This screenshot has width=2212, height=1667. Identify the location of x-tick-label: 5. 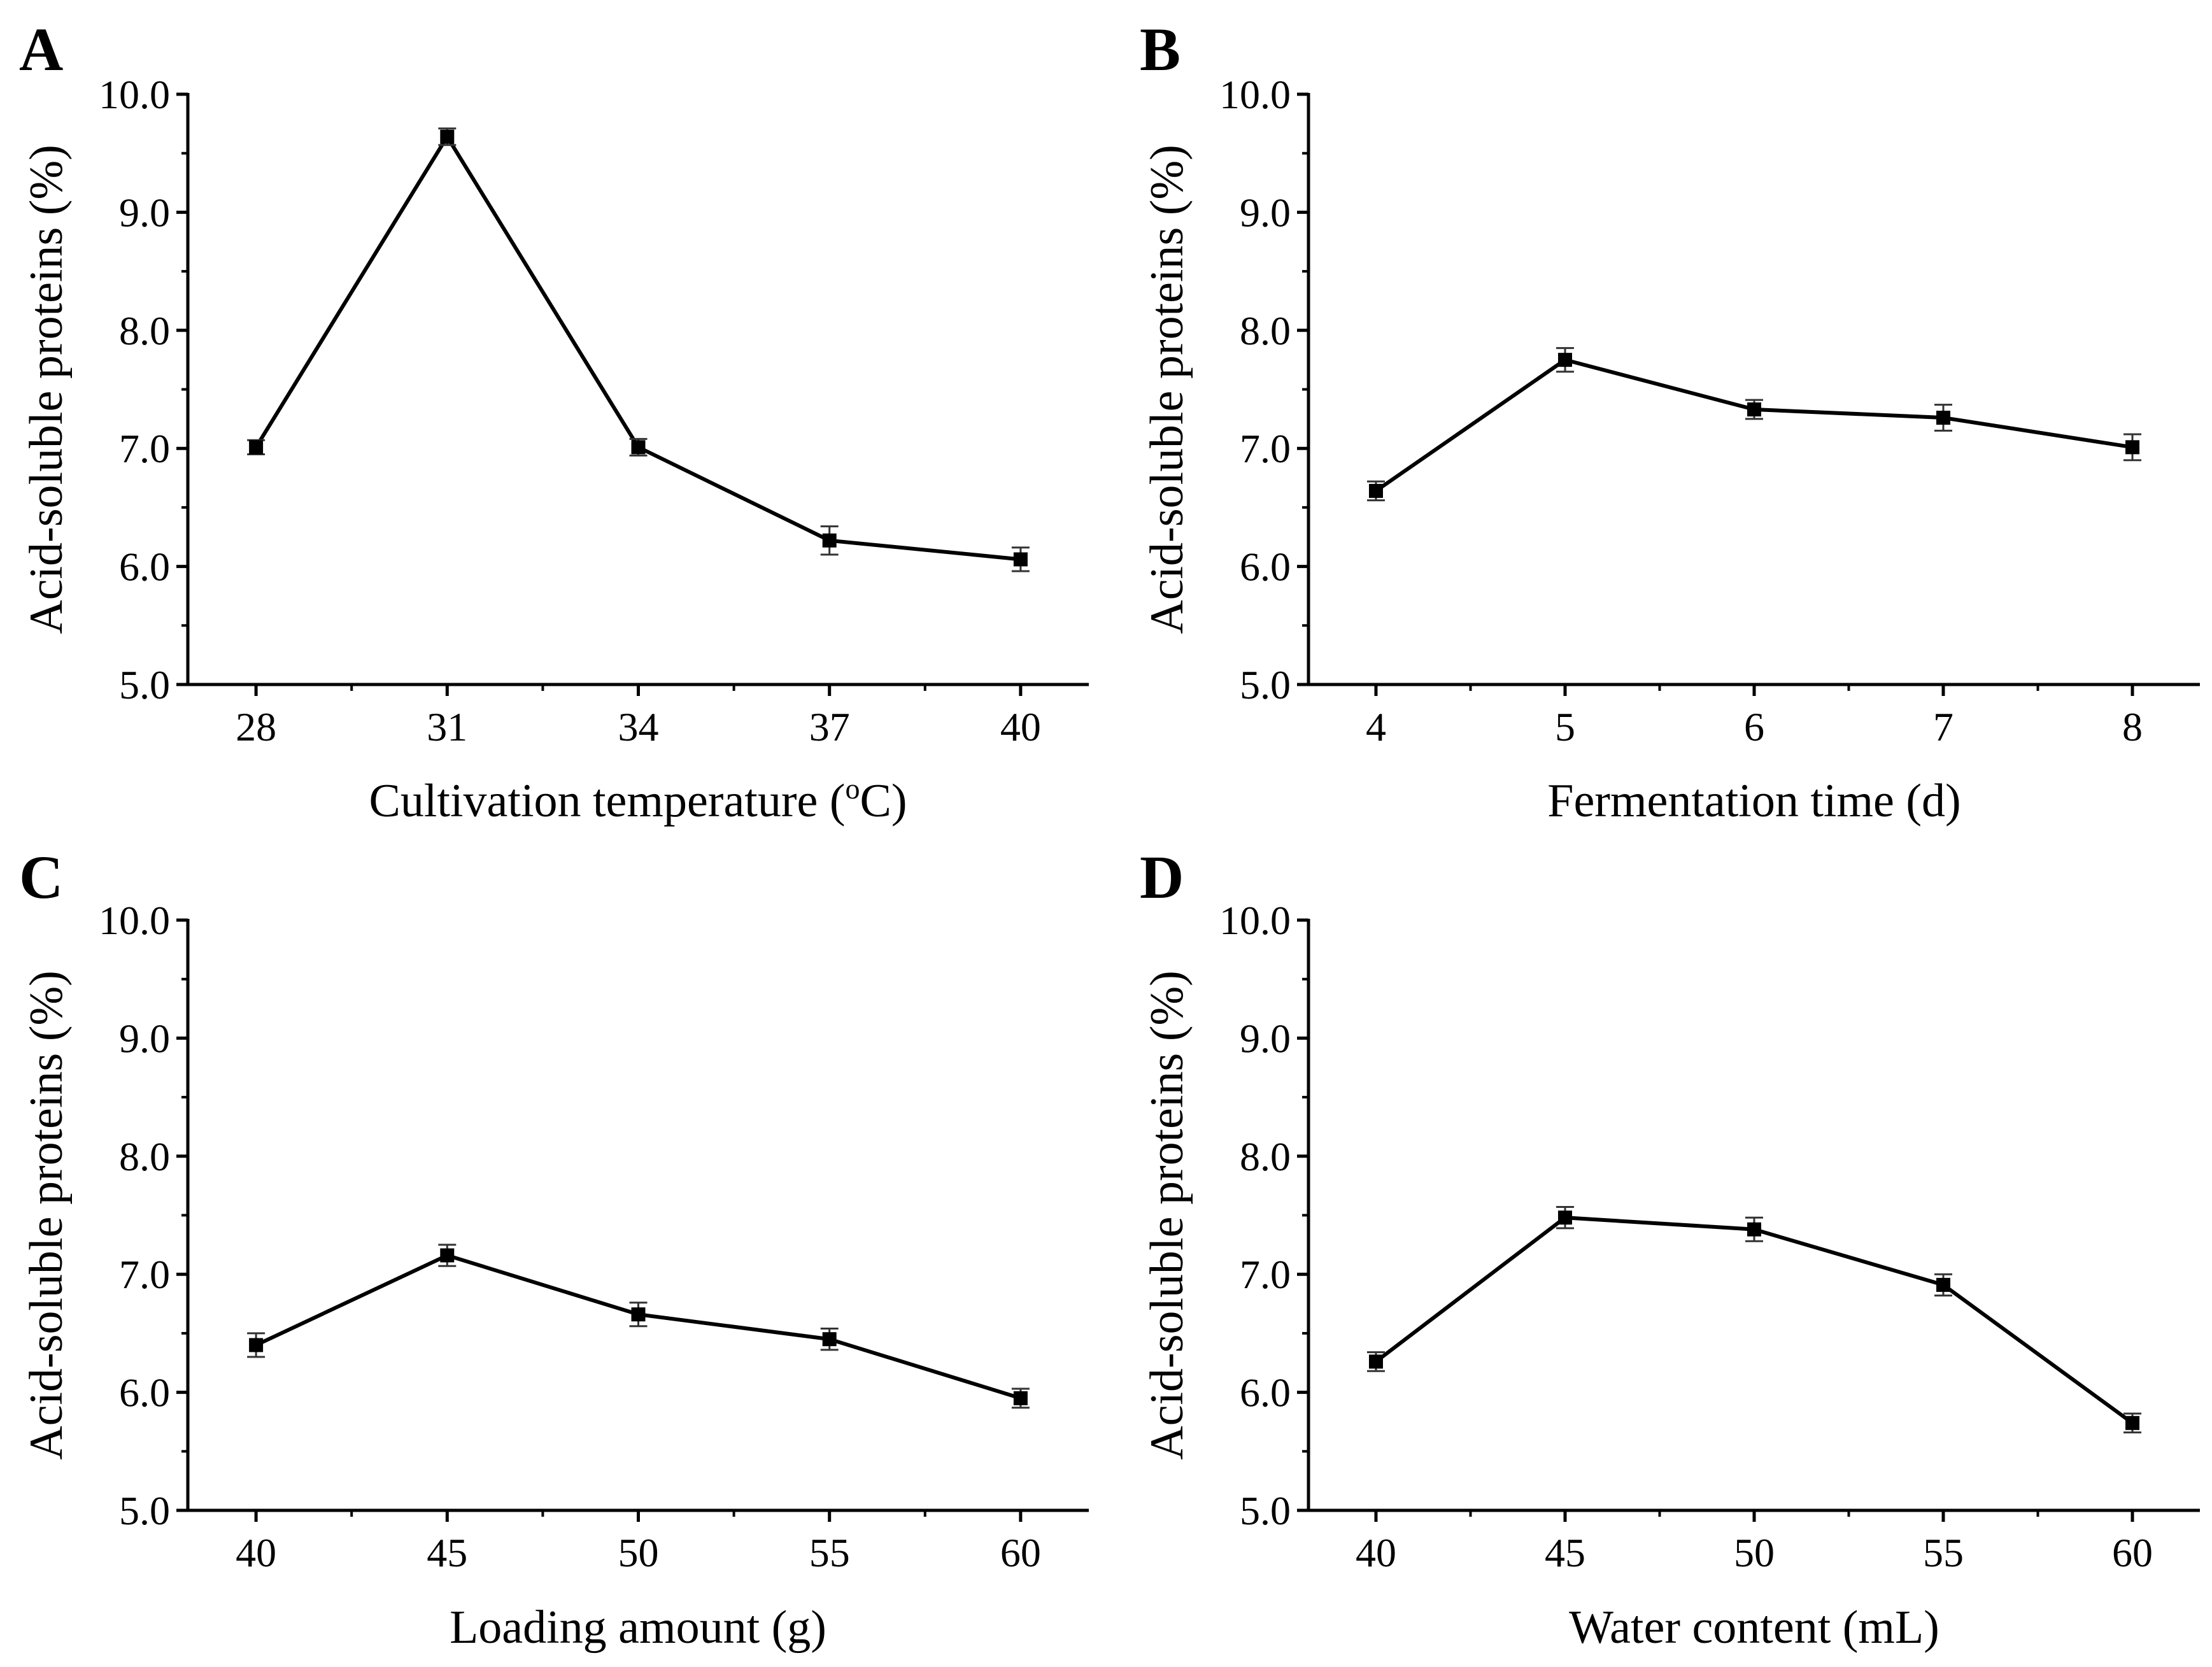
(1565, 726).